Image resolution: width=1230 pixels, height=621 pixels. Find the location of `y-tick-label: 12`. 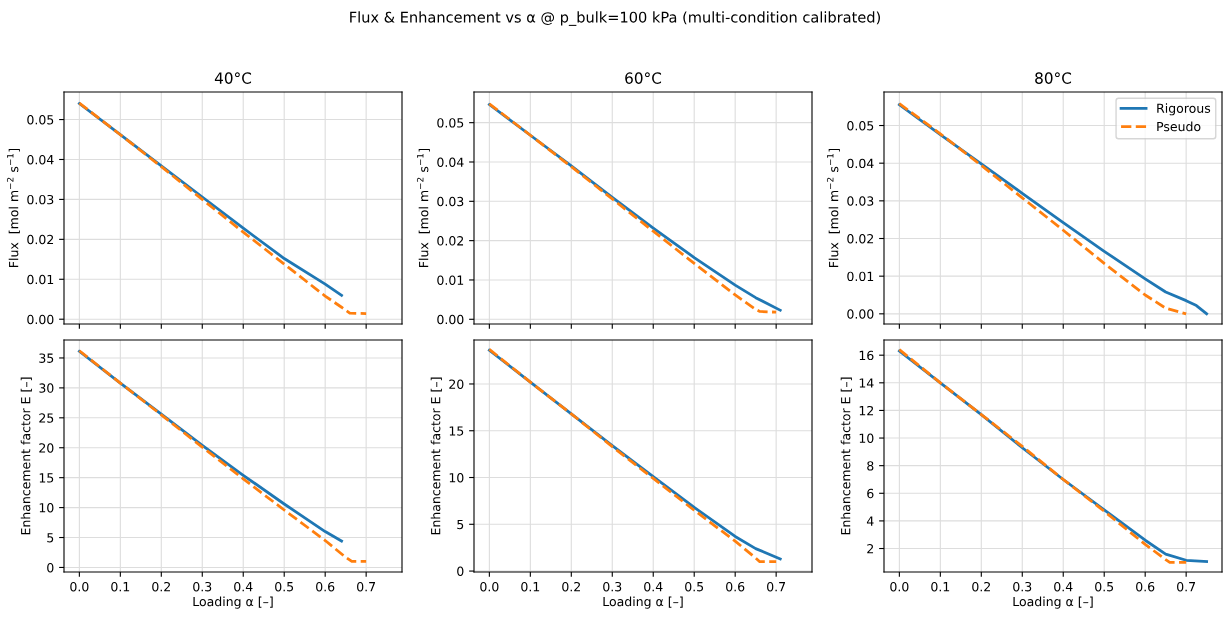

y-tick-label: 12 is located at coordinates (866, 410).